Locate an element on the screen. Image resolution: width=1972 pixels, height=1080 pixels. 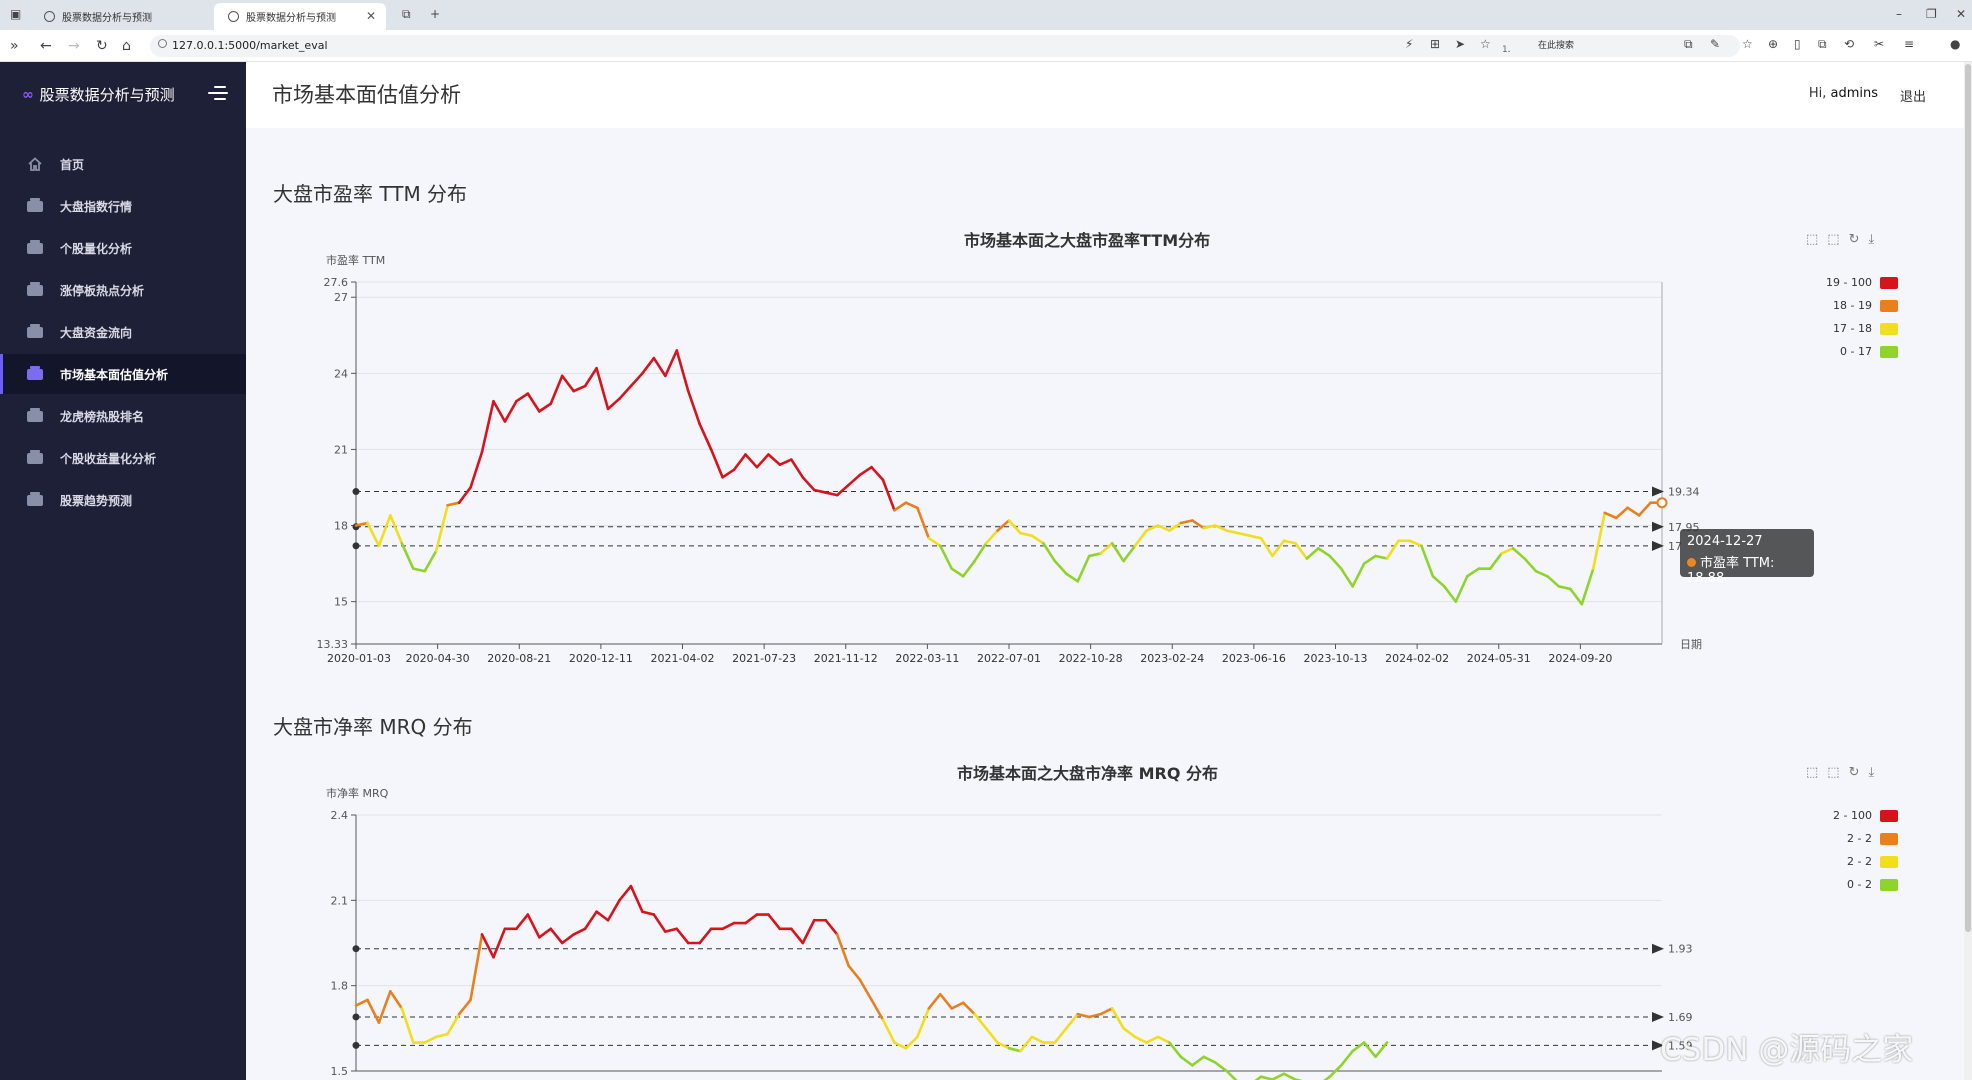
phone-icon: ▯ is located at coordinates (1797, 44).